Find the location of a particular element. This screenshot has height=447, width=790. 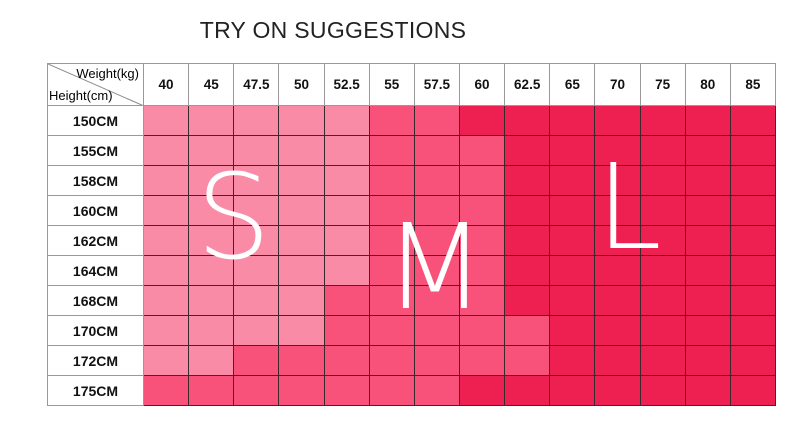

weight-header: 75 is located at coordinates (663, 85).